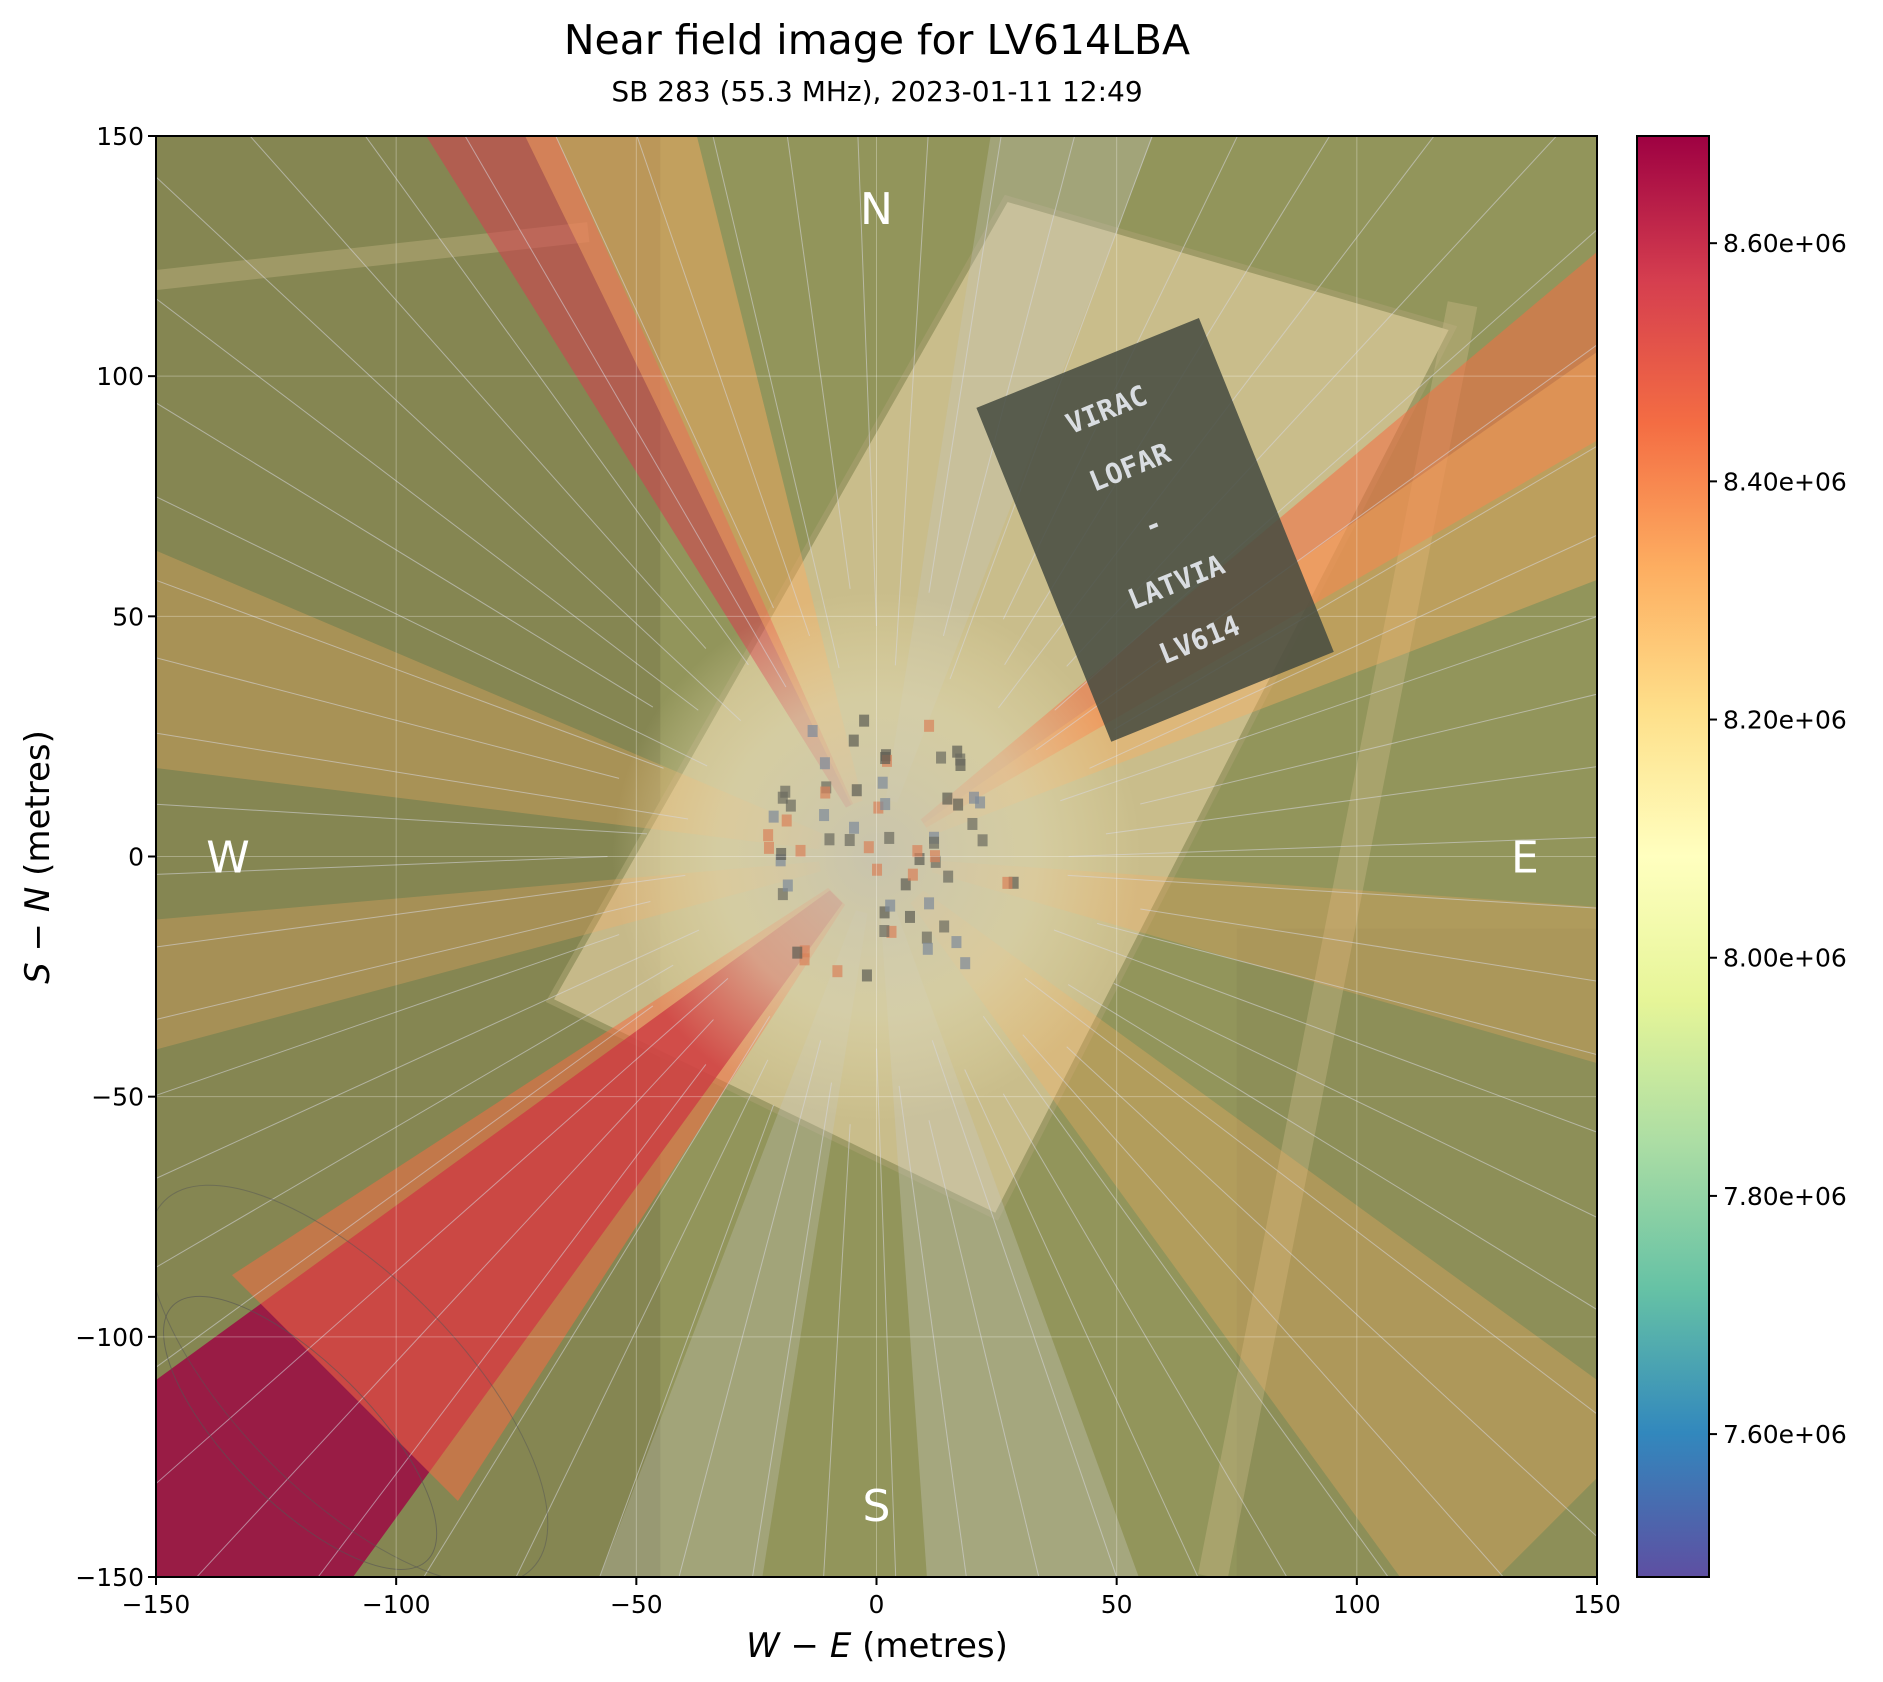 The height and width of the screenshot is (1682, 1883). What do you see at coordinates (1673, 856) in the screenshot?
I see `colorbar-gradient` at bounding box center [1673, 856].